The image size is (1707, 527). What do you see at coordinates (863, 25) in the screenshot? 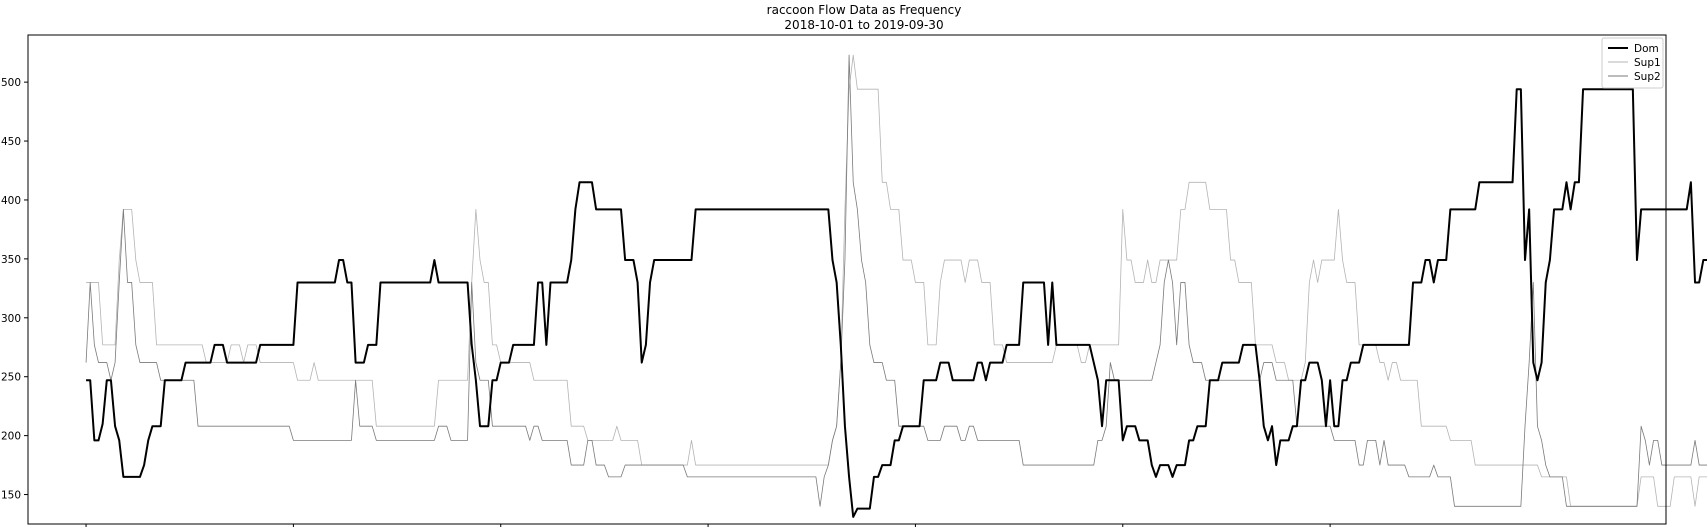
I see `chart-subtitle: 2018-10-01 to 2019-09-30` at bounding box center [863, 25].